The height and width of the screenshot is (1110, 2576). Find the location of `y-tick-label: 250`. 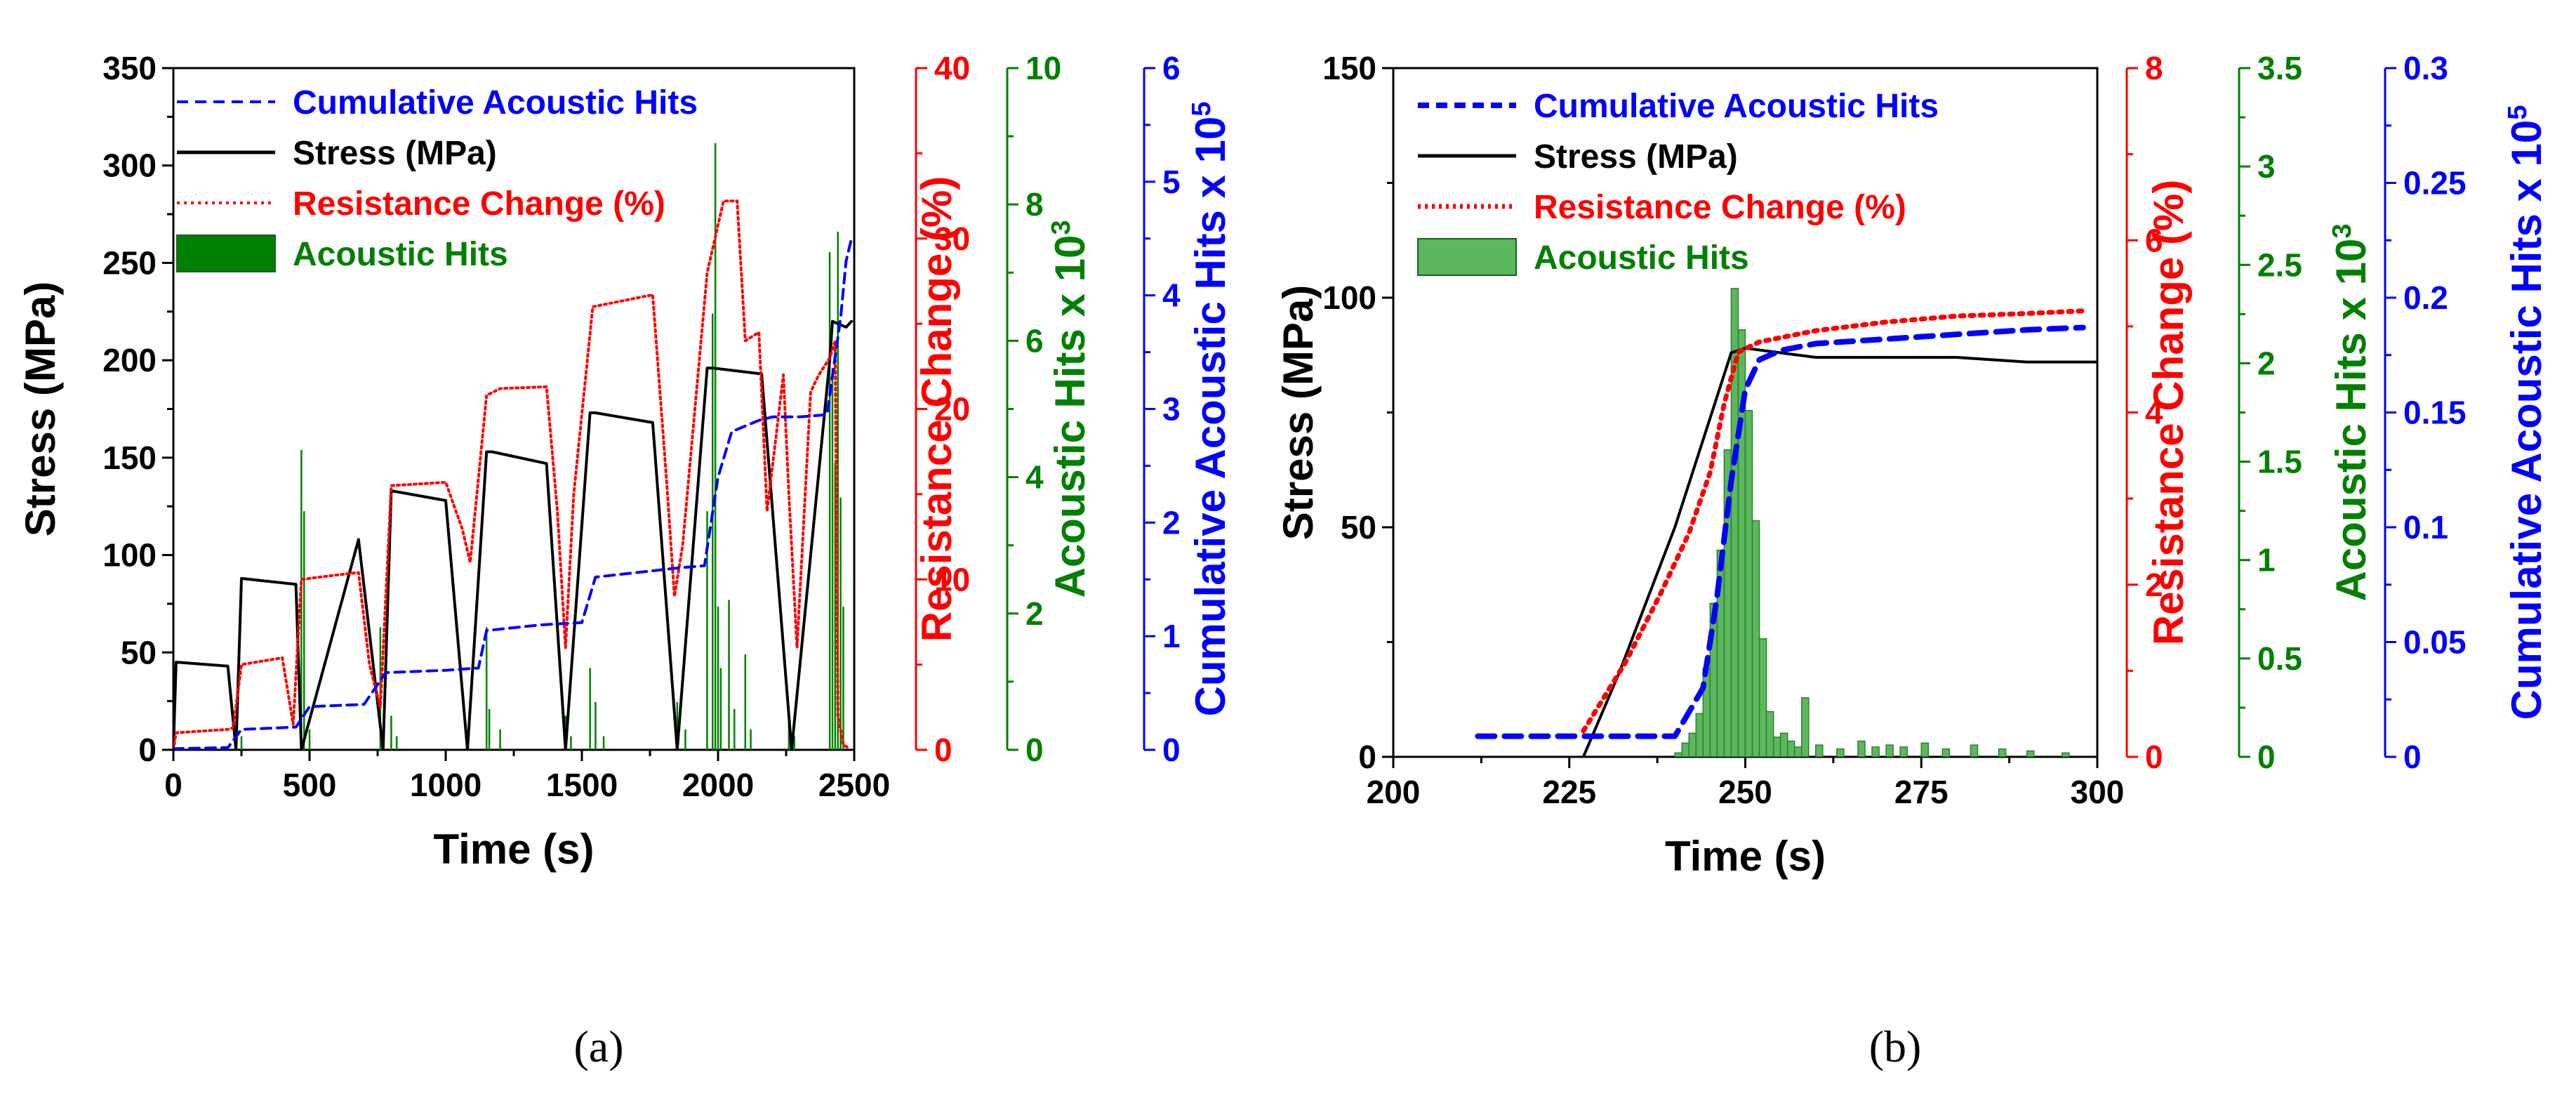

y-tick-label: 250 is located at coordinates (129, 262).